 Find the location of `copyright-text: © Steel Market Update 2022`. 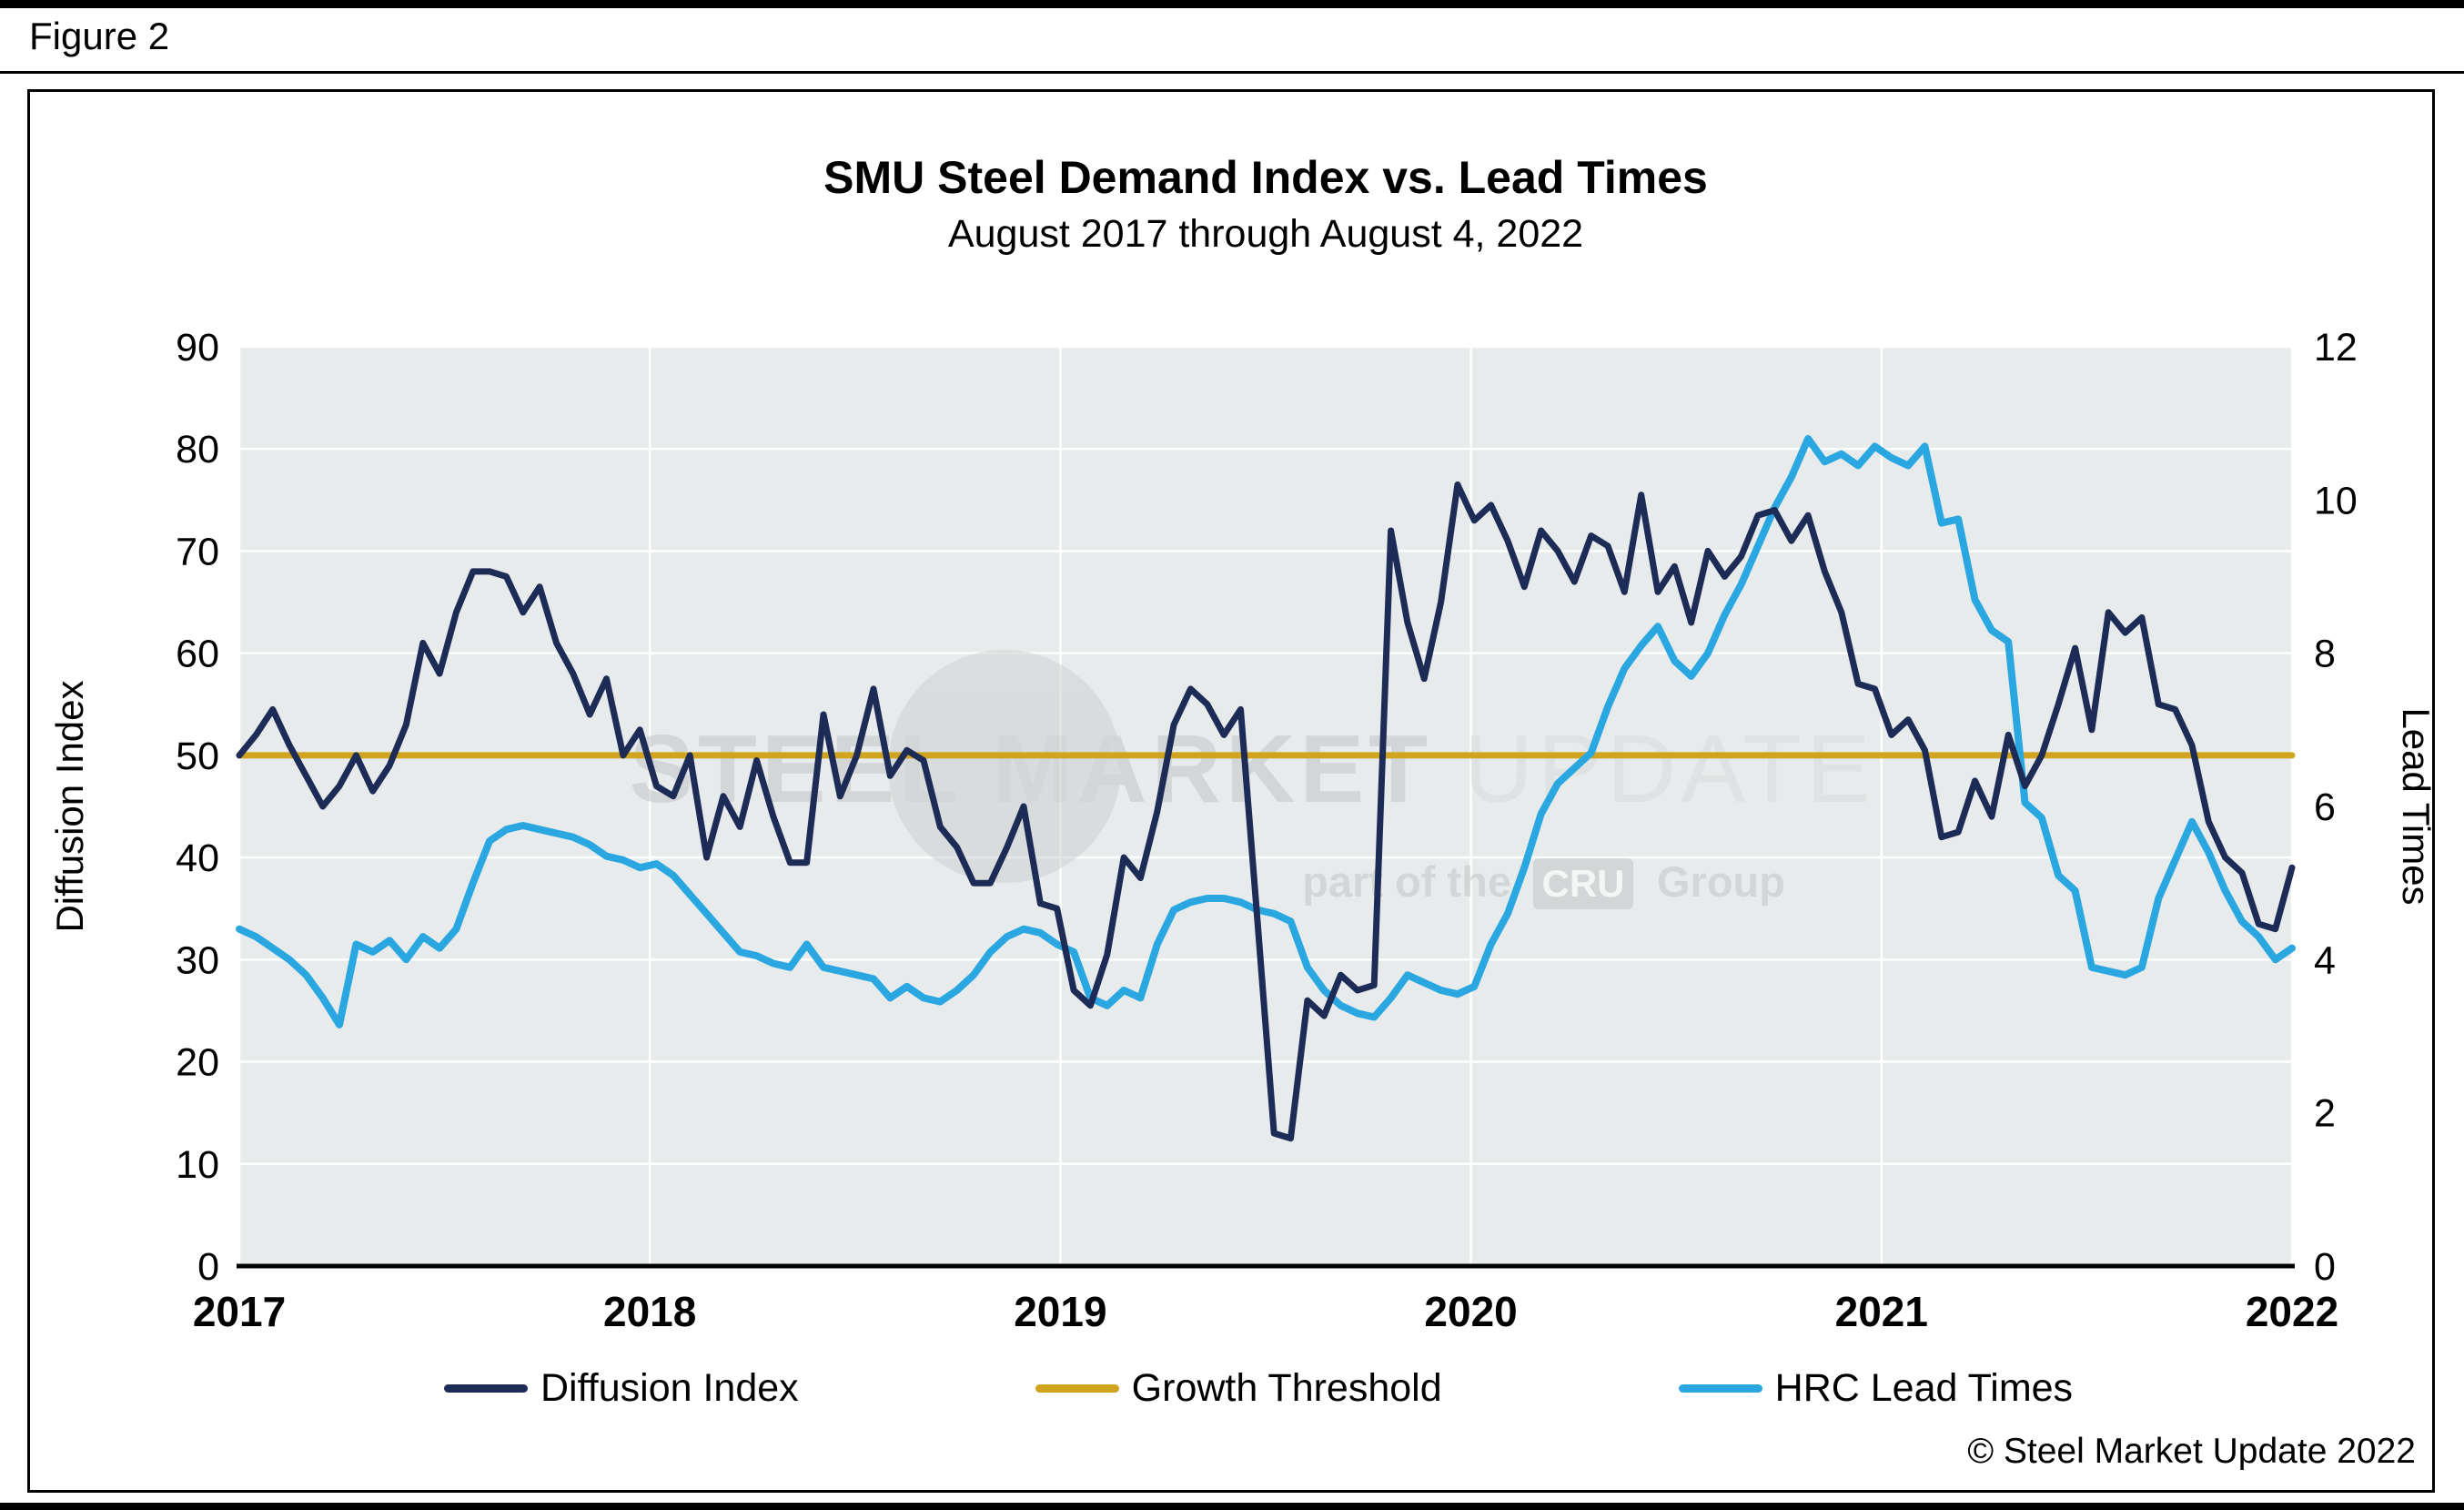

copyright-text: © Steel Market Update 2022 is located at coordinates (2192, 1452).